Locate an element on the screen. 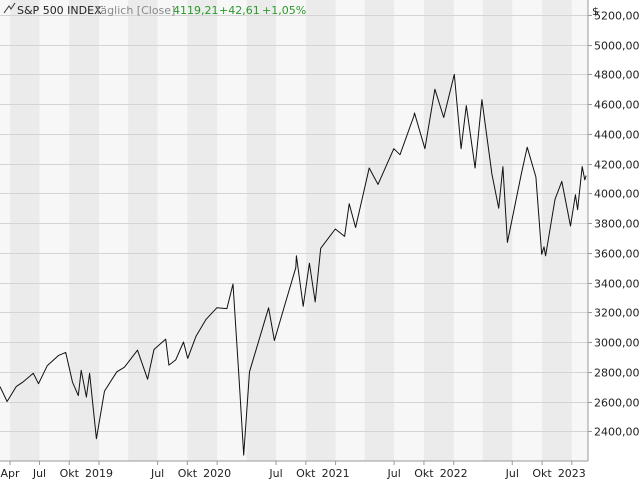  line-chart-icon is located at coordinates (9, 8).